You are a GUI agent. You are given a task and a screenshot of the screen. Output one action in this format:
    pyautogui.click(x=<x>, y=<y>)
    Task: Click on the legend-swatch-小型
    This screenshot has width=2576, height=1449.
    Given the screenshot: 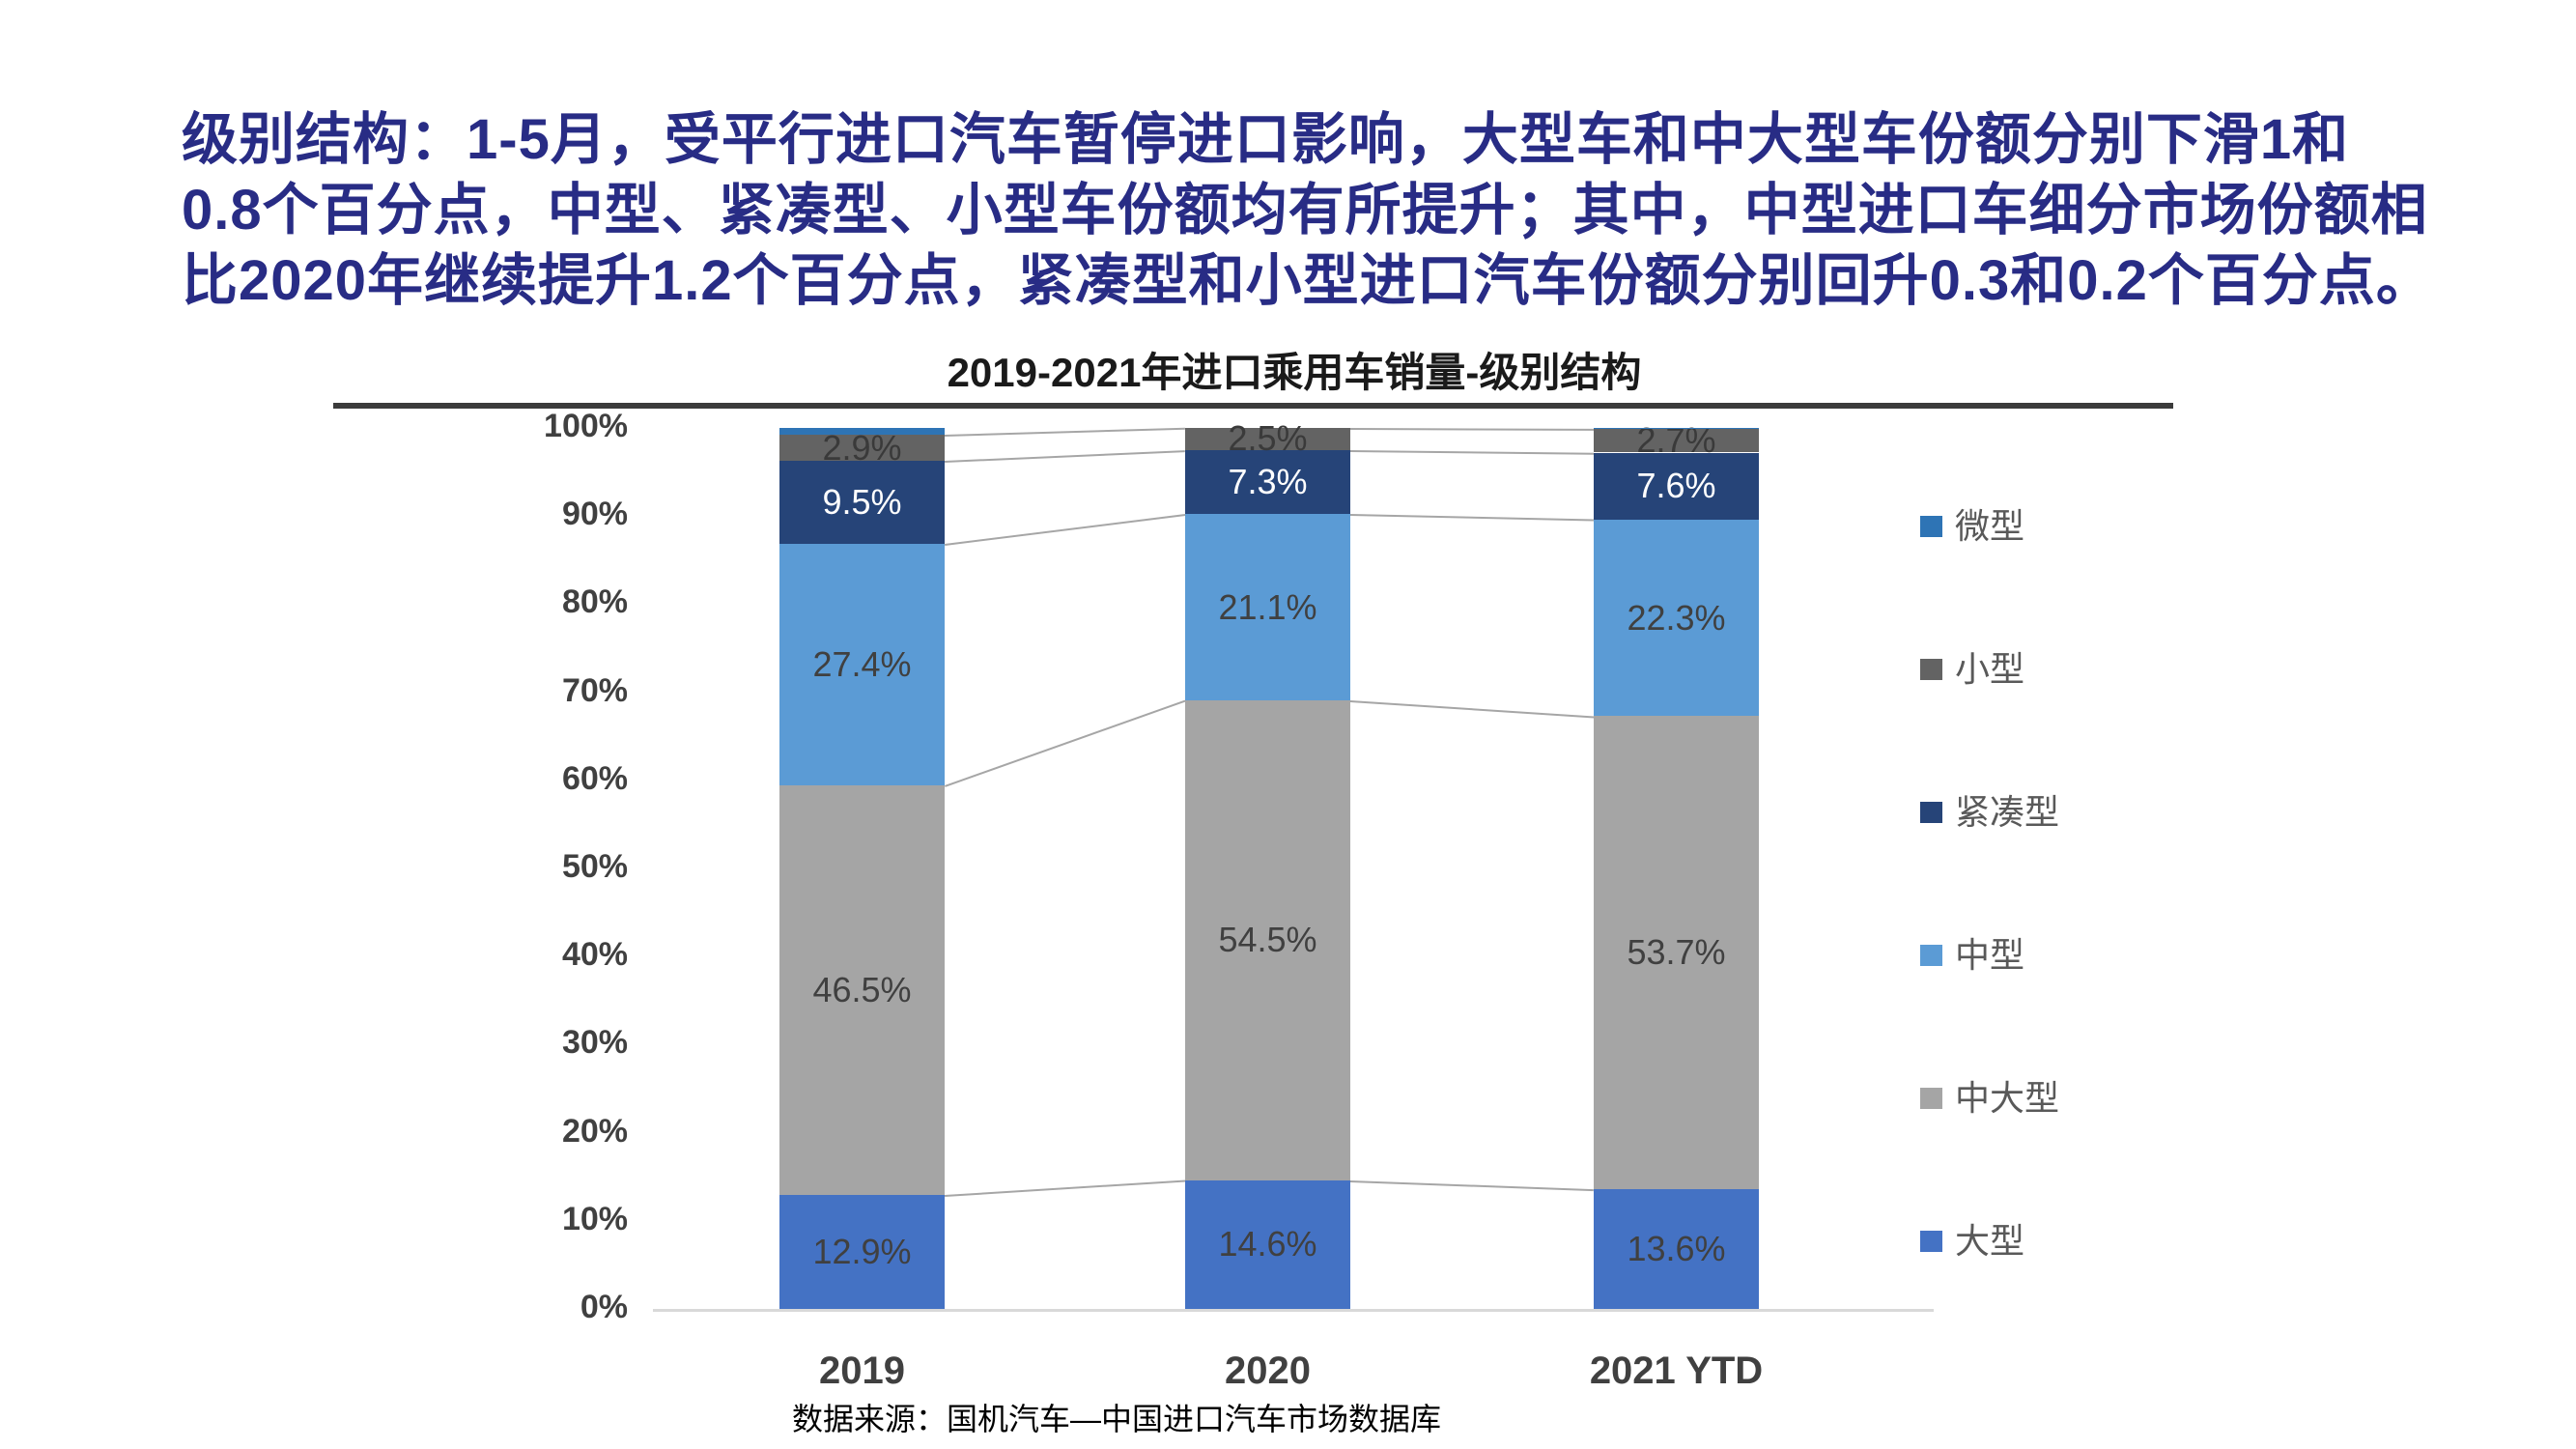 What is the action you would take?
    pyautogui.click(x=1931, y=669)
    